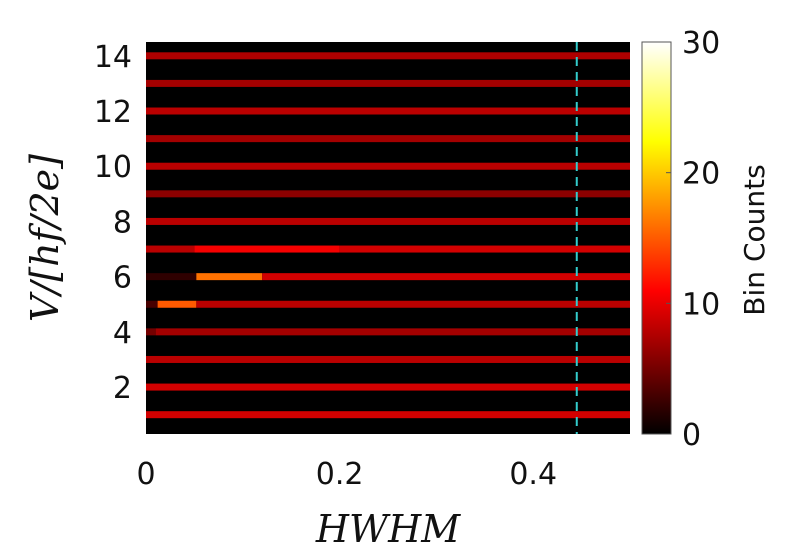 This screenshot has height=560, width=793. I want to click on y-axis-ticks: 2 4 6 8 10 12 14, so click(113, 223).